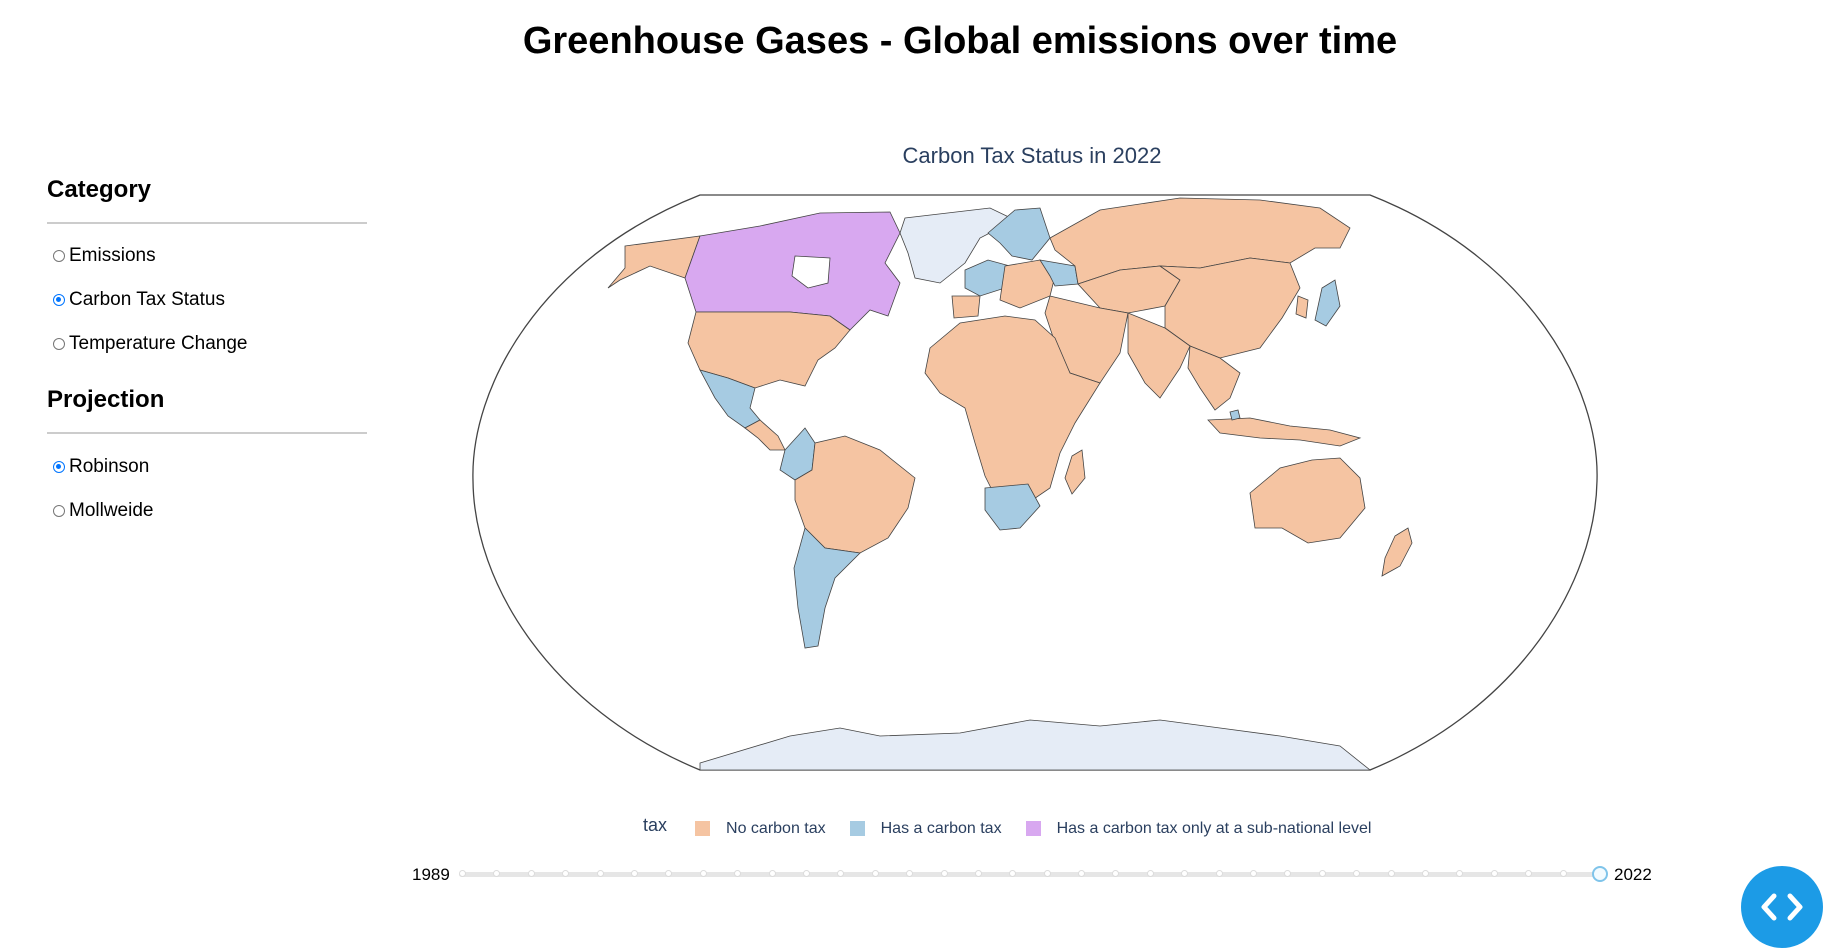  What do you see at coordinates (1235, 415) in the screenshot?
I see `country-singapore` at bounding box center [1235, 415].